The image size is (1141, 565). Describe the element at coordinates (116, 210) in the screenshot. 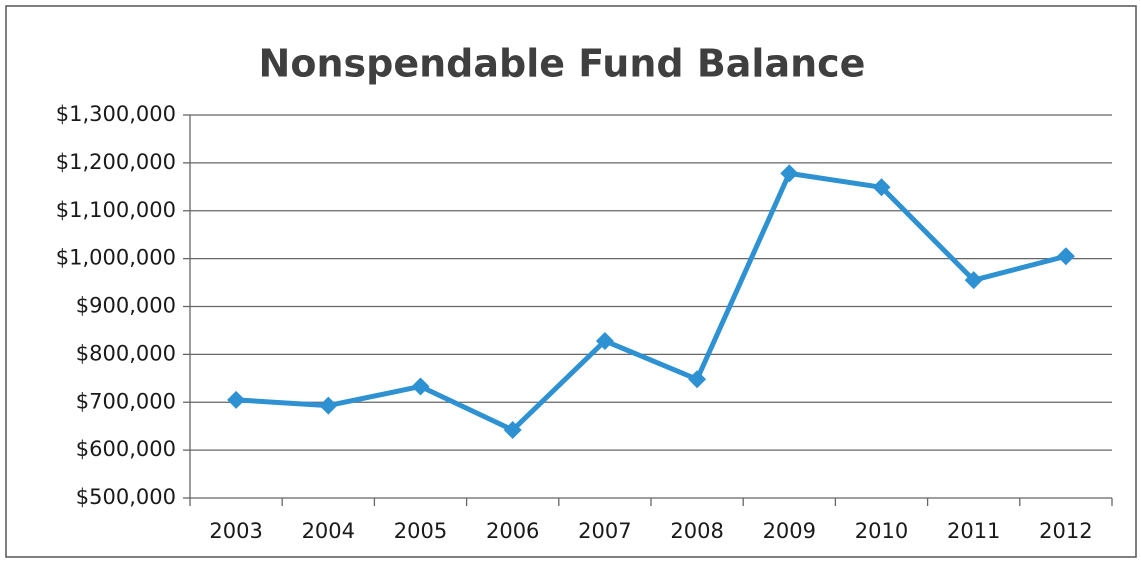

I see `y-tick-label: $1,100,000` at that location.